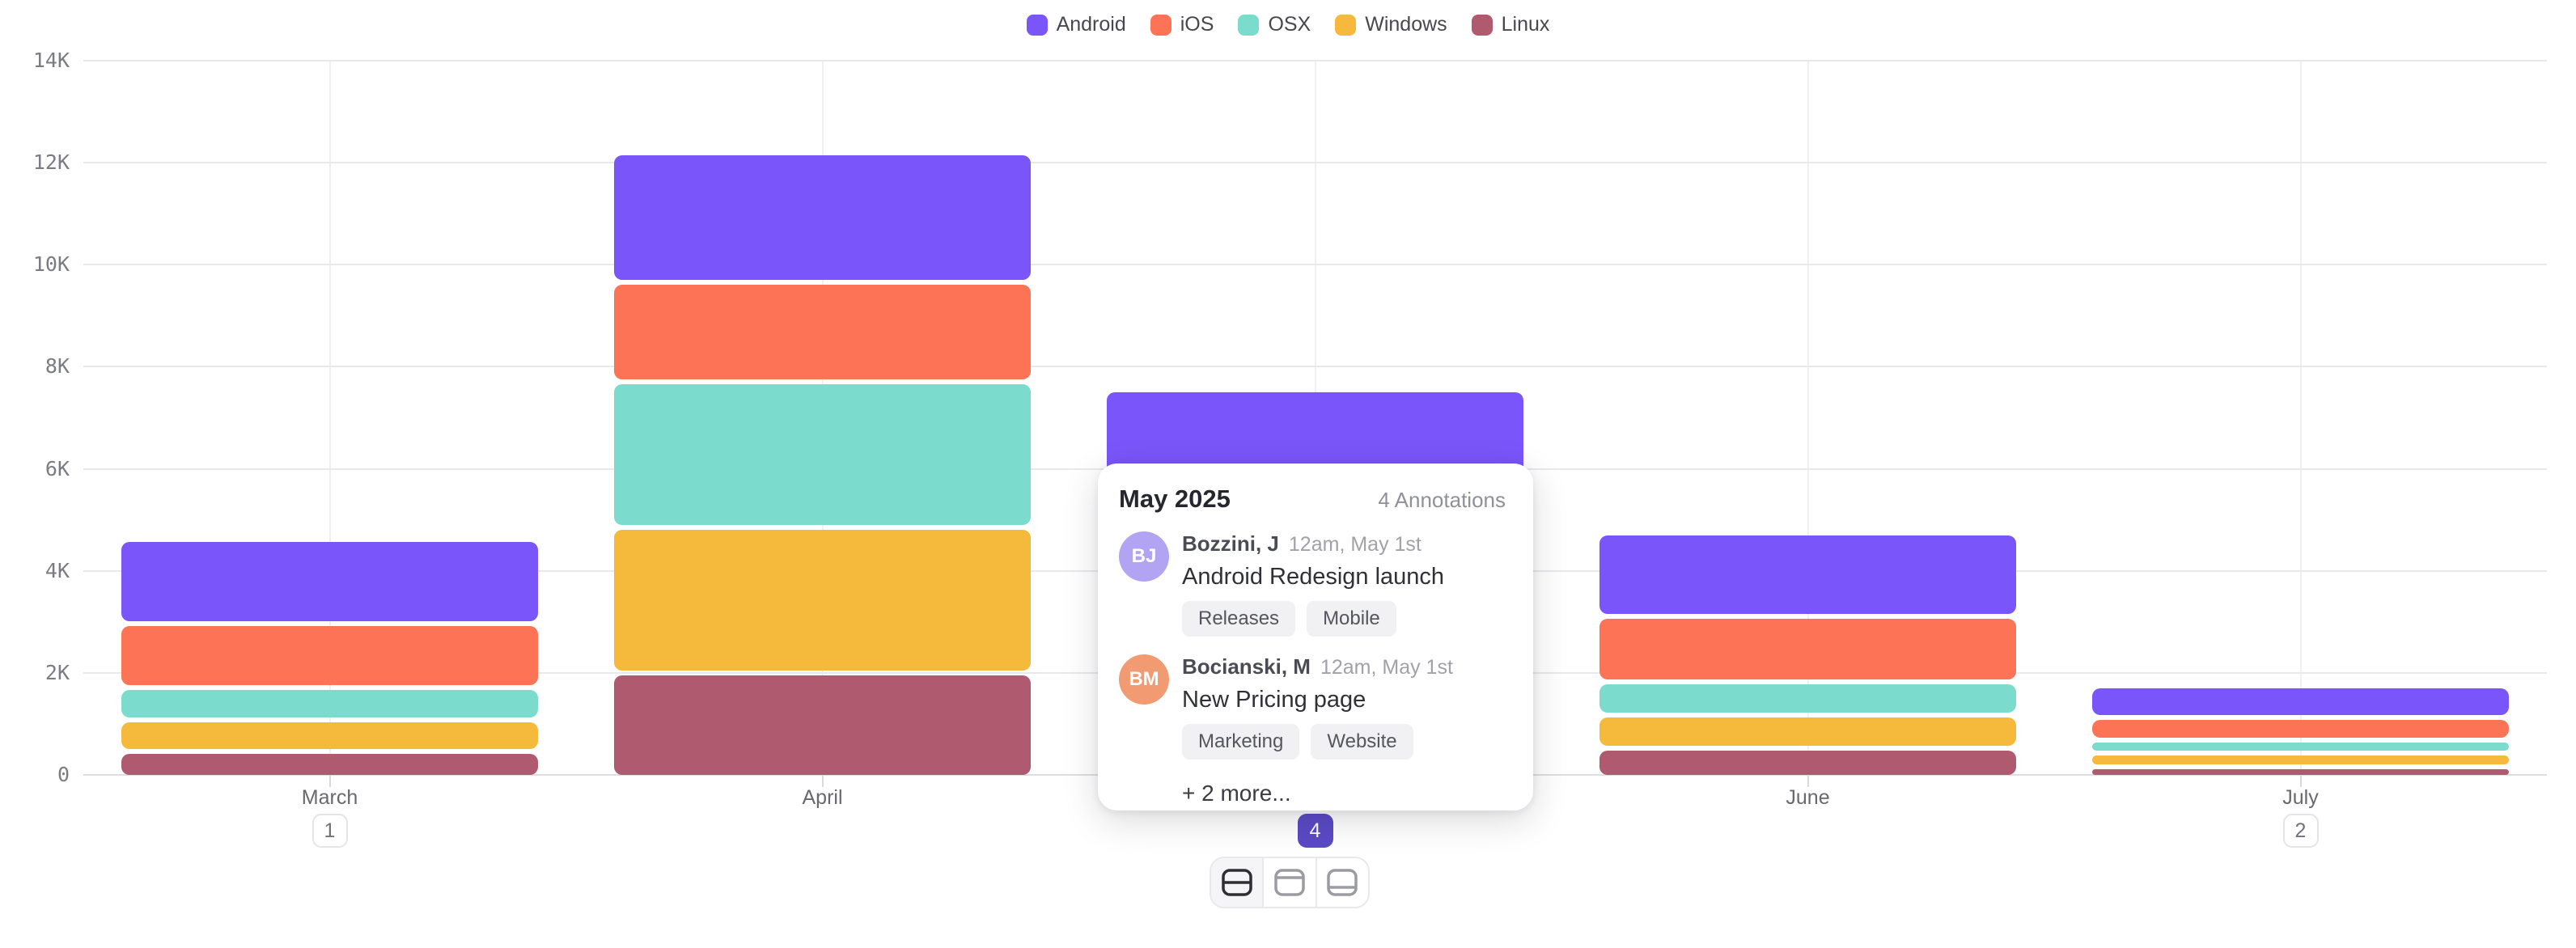  What do you see at coordinates (51, 60) in the screenshot?
I see `y-axis-tick-label: 14K` at bounding box center [51, 60].